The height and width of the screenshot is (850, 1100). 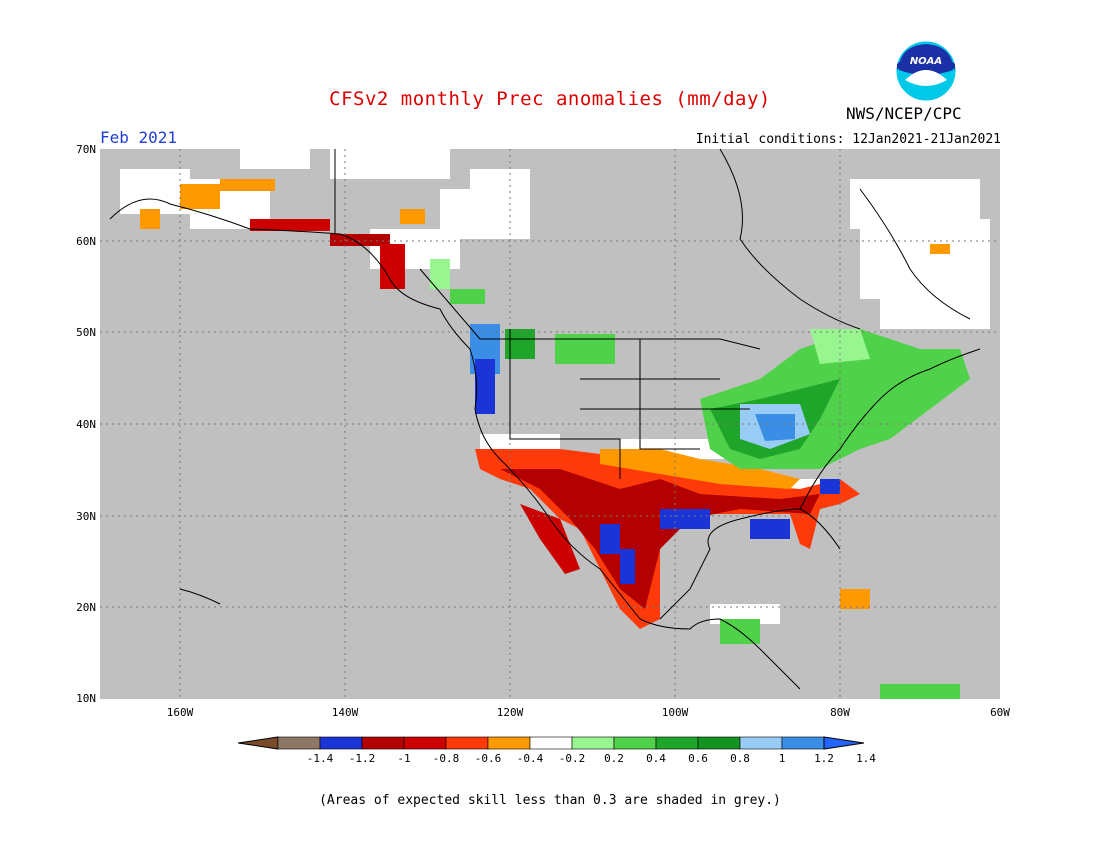 I want to click on lon-label: 100W, so click(x=675, y=712).